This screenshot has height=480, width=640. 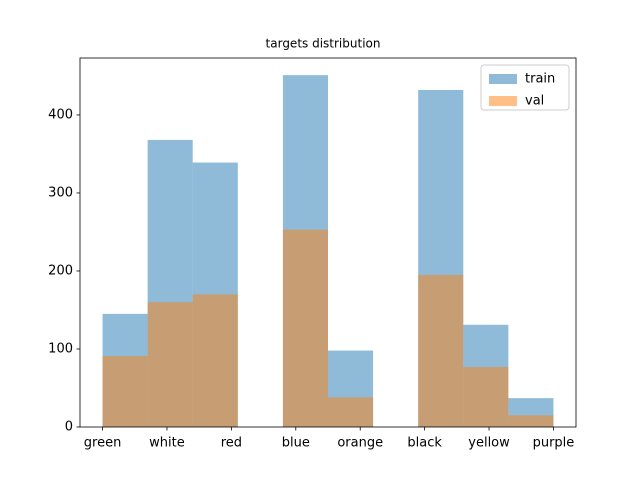 What do you see at coordinates (540, 79) in the screenshot?
I see `legend-label: train` at bounding box center [540, 79].